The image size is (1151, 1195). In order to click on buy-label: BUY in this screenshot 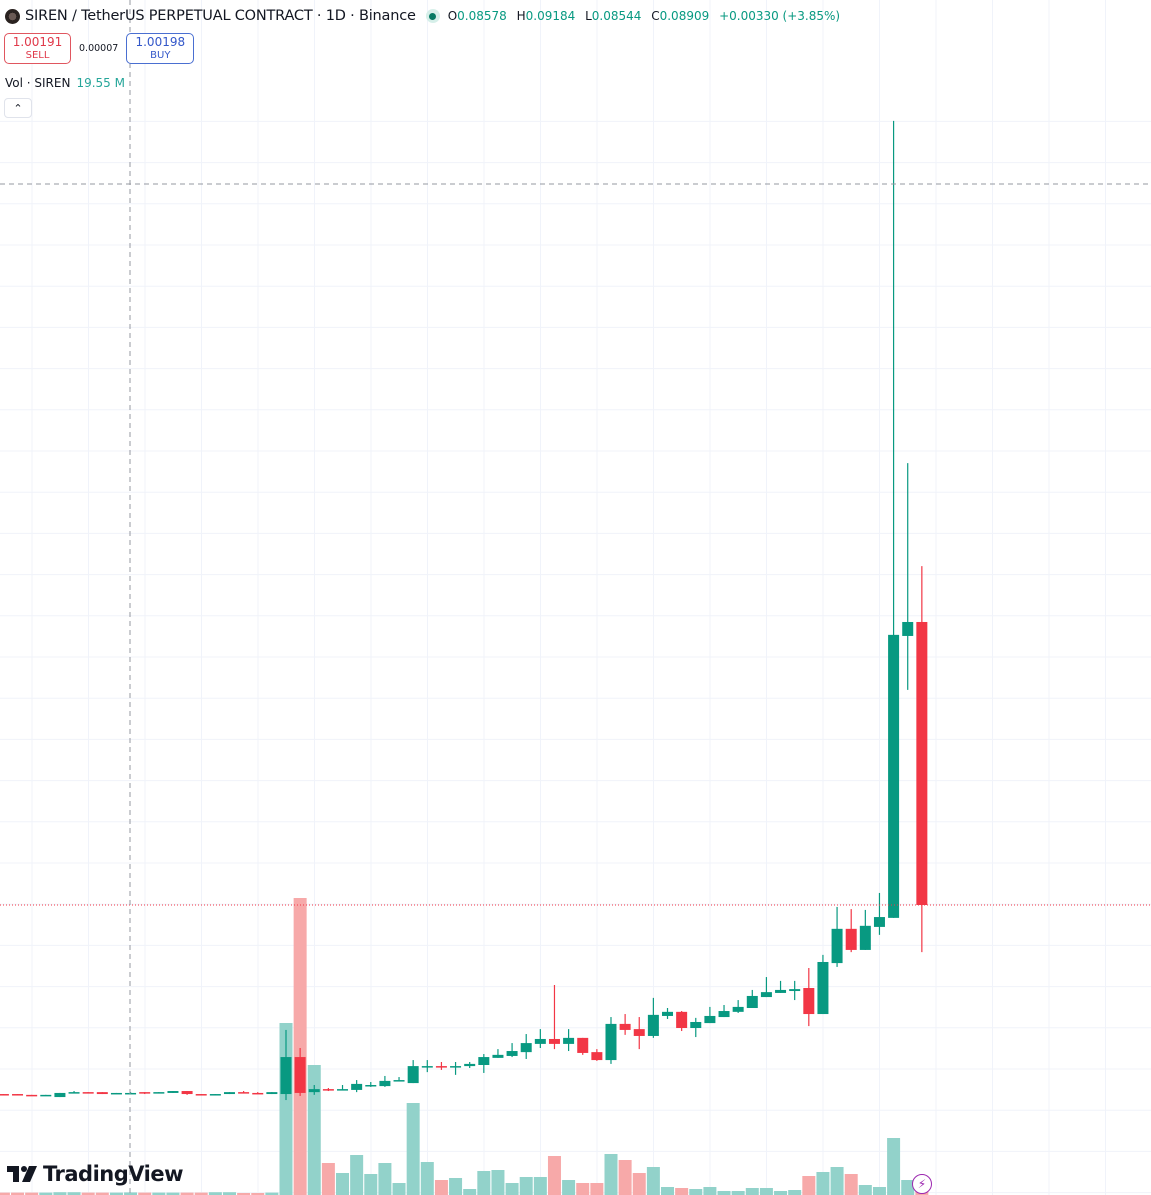, I will do `click(160, 55)`.